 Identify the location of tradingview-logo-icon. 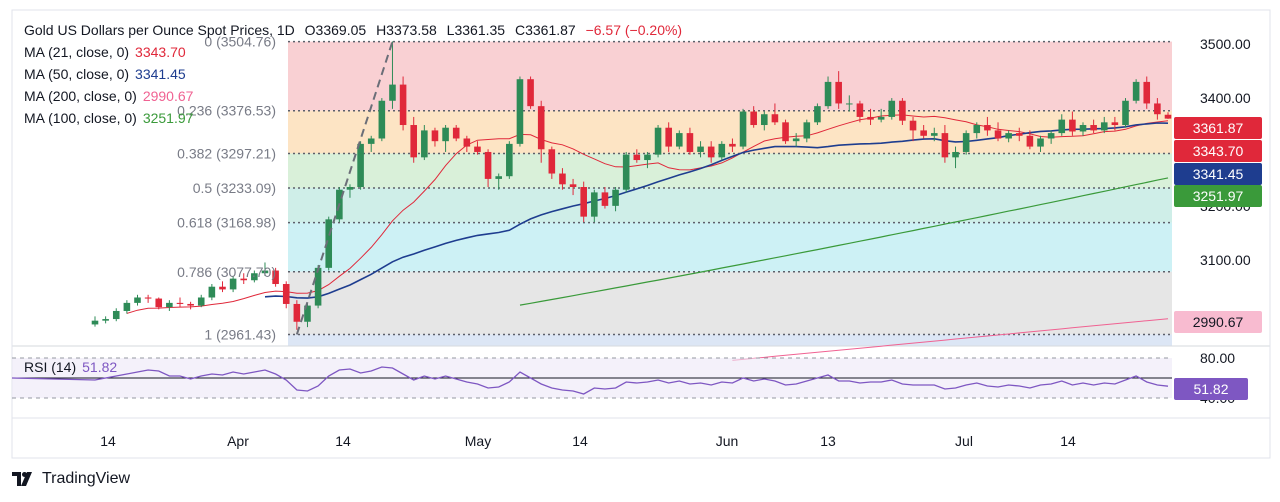
(22, 479).